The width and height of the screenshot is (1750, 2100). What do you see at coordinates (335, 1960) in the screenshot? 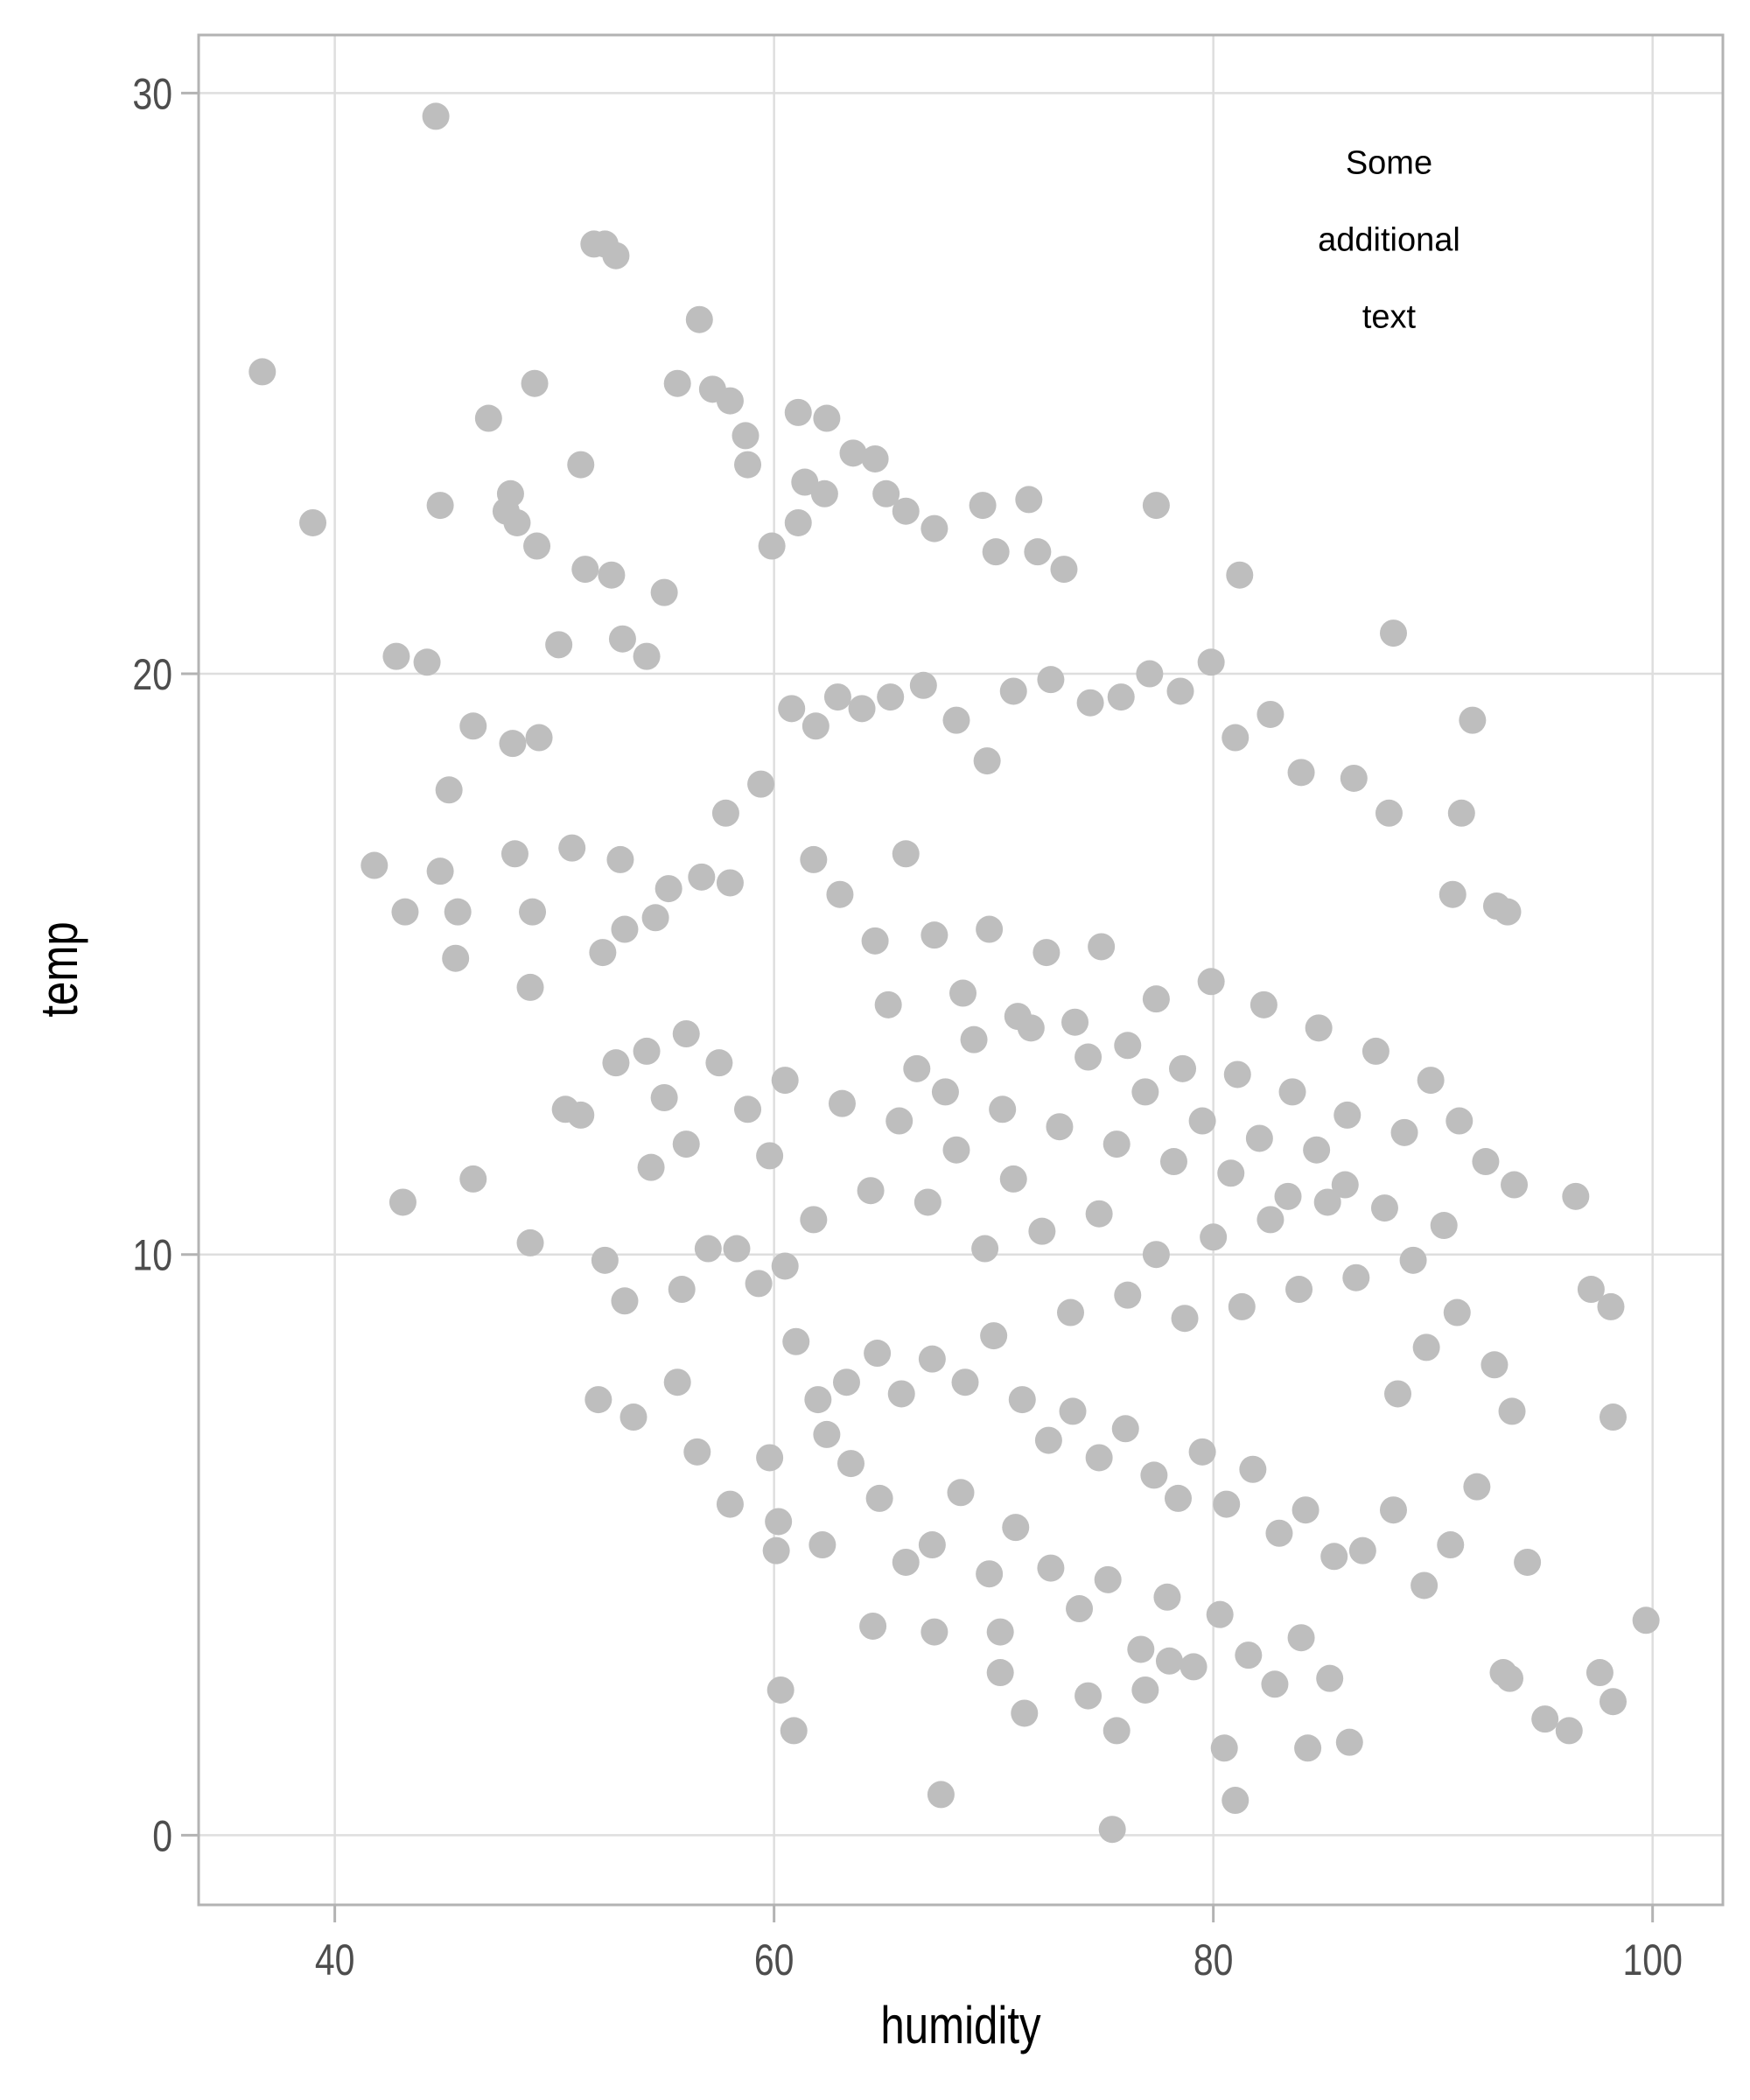
I see `x-tick-label: 40` at bounding box center [335, 1960].